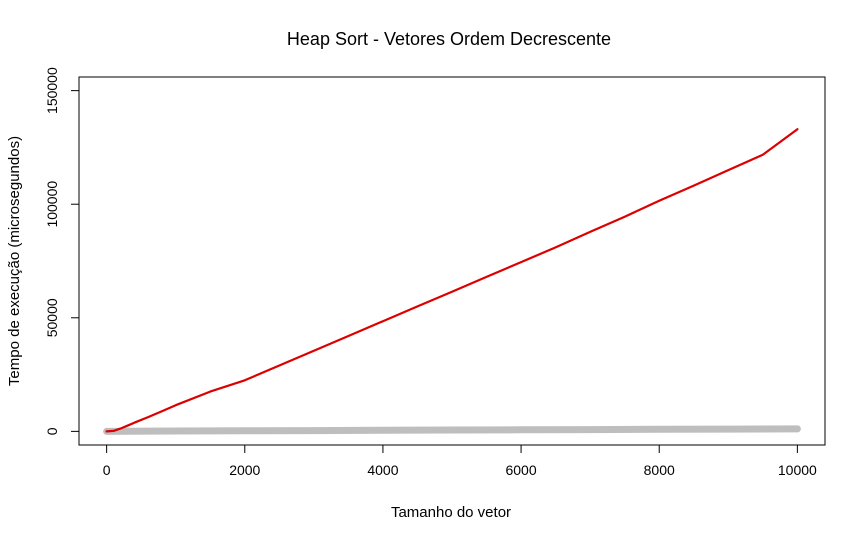  Describe the element at coordinates (52, 90) in the screenshot. I see `y-tick-label: 150000` at that location.